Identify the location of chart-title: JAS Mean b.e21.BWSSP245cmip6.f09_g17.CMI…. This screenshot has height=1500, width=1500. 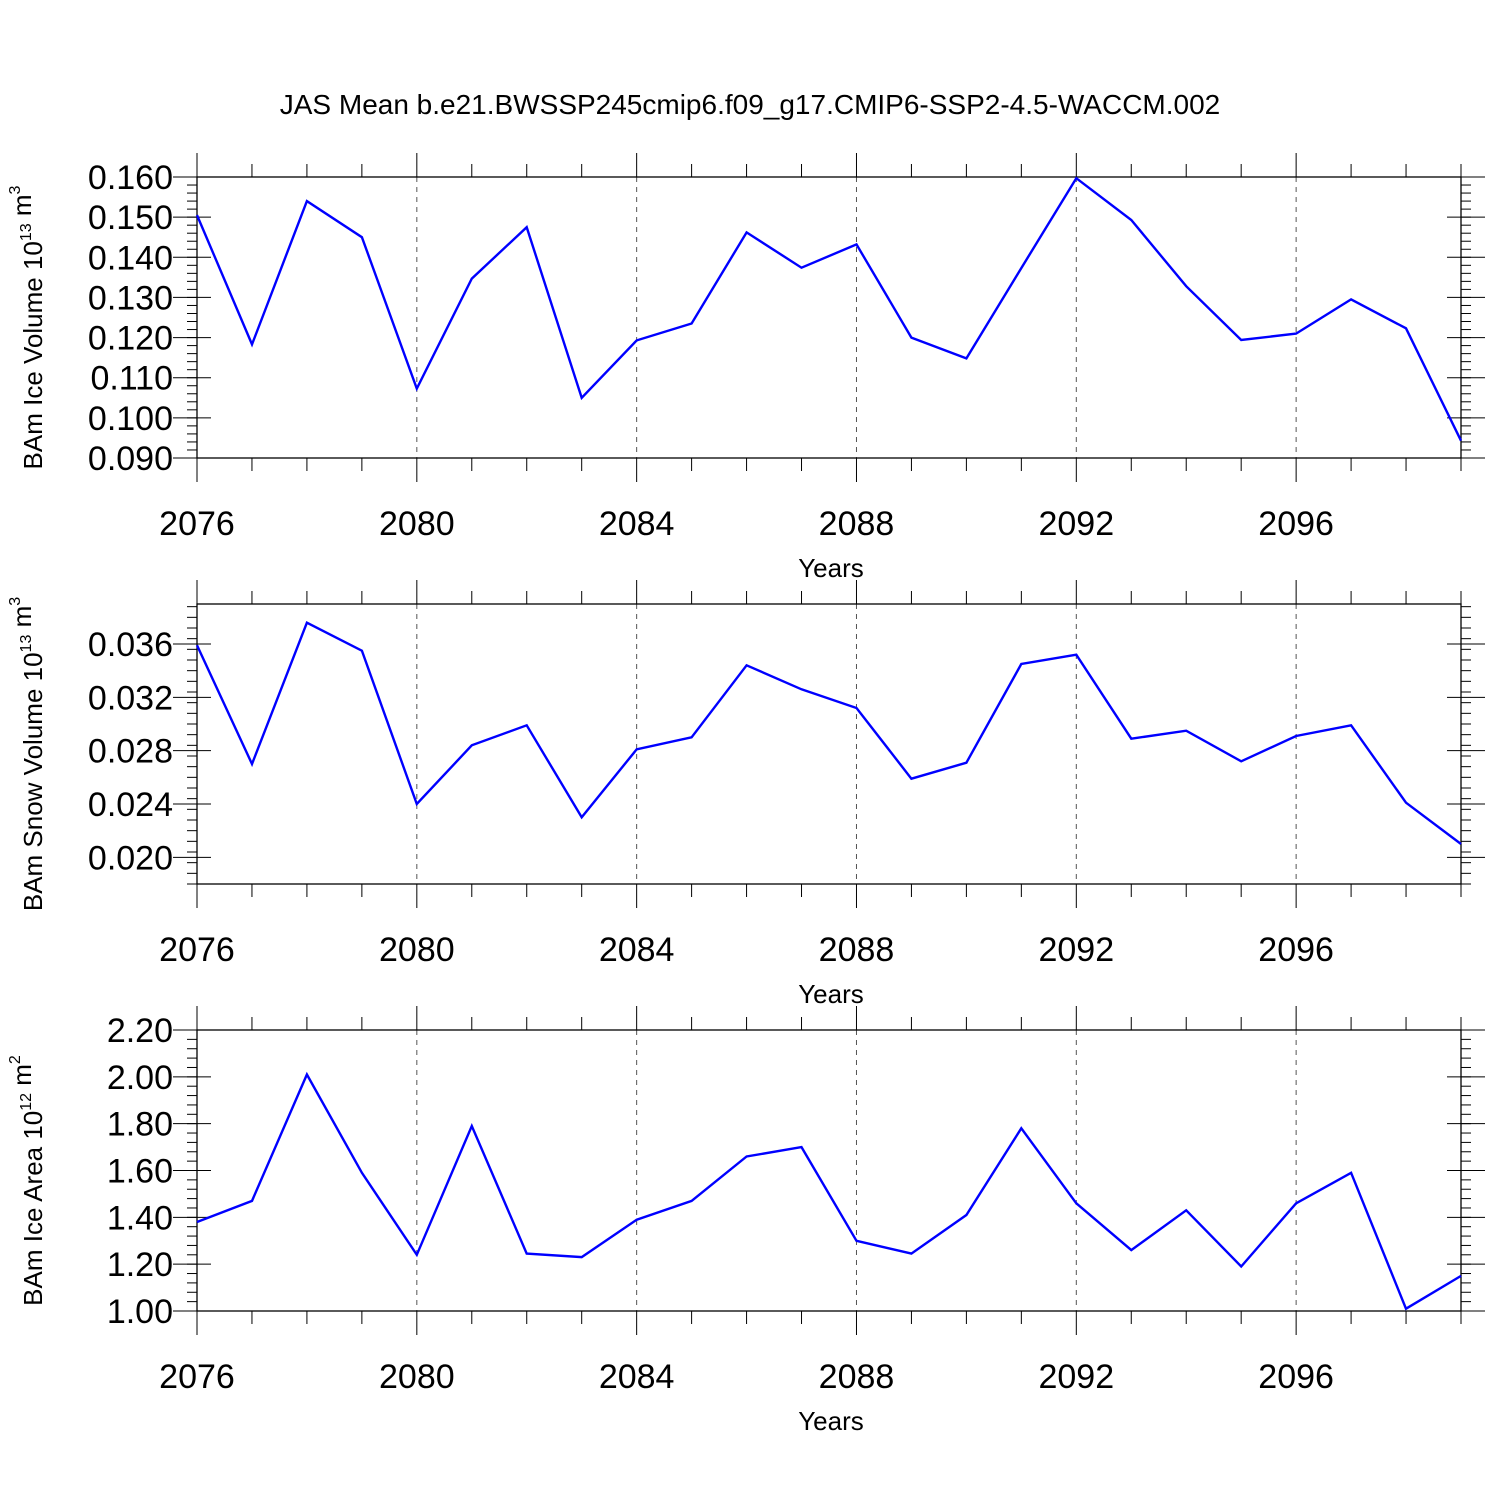
(750, 104).